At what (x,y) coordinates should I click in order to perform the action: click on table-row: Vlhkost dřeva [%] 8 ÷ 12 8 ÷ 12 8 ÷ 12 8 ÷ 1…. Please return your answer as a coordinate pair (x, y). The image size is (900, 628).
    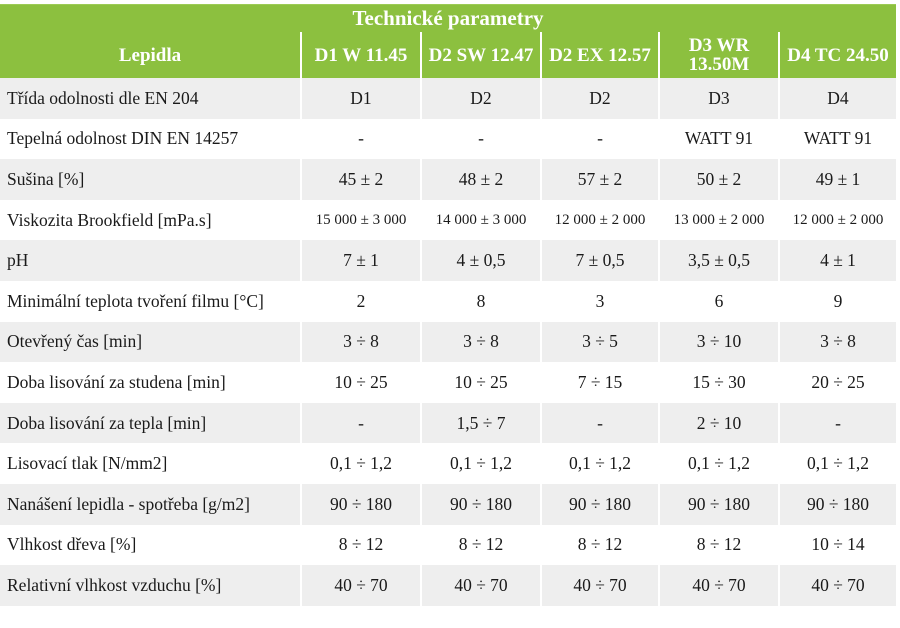
    Looking at the image, I should click on (448, 545).